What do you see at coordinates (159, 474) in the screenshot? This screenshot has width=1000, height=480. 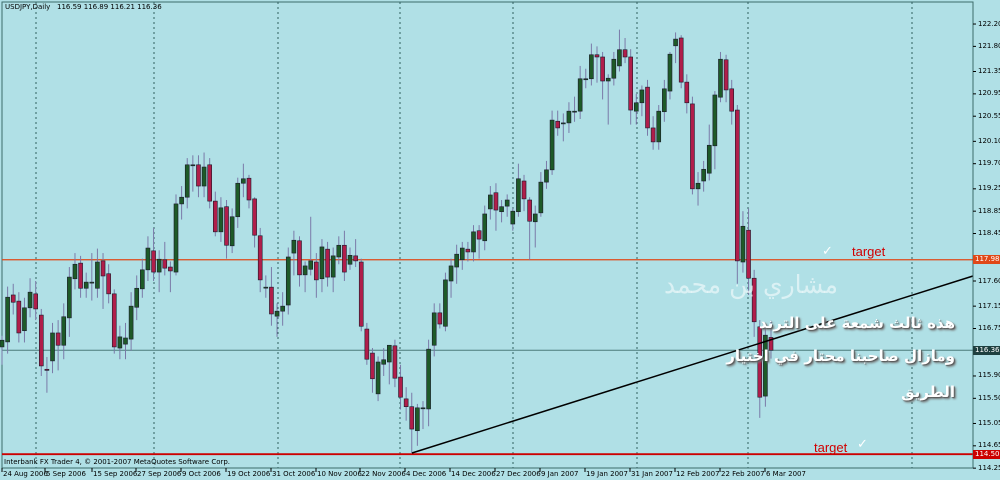 I see `date-label: 27 Sep 2006` at bounding box center [159, 474].